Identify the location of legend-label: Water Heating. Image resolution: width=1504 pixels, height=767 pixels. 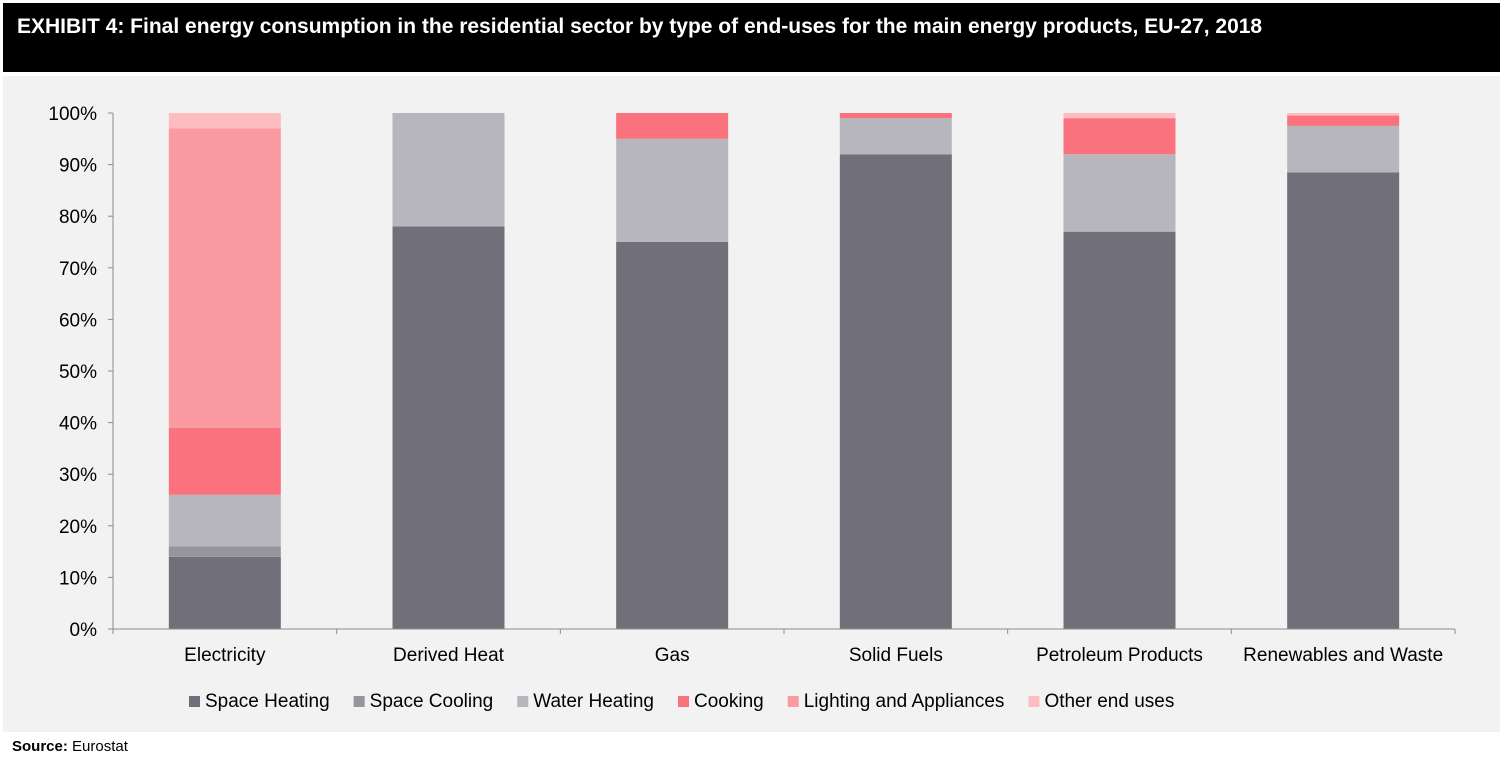
(593, 701).